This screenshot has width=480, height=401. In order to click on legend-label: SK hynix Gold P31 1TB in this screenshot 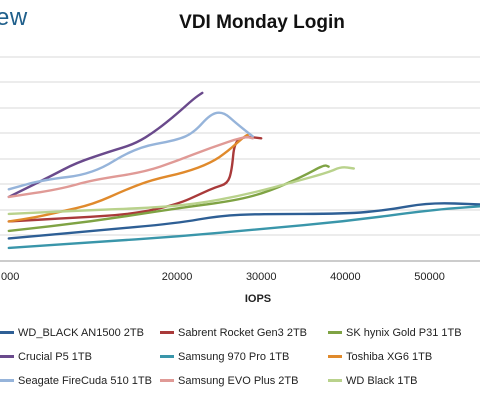, I will do `click(404, 333)`.